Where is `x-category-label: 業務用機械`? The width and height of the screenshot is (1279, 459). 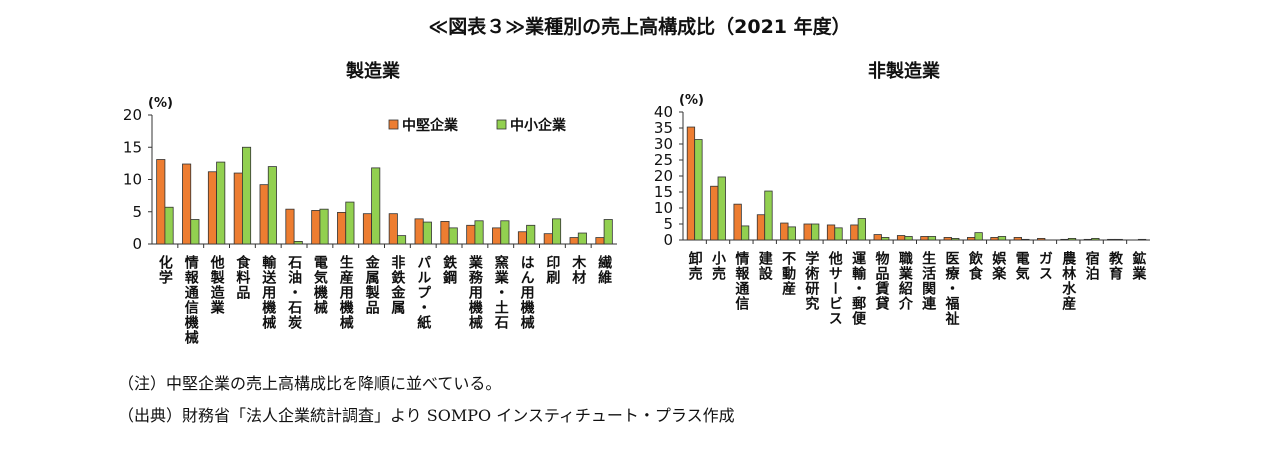
x-category-label: 業務用機械 is located at coordinates (475, 292).